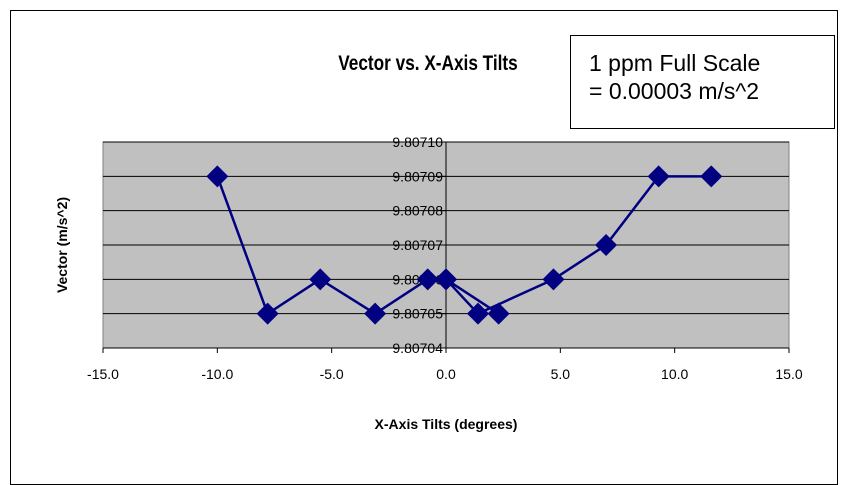 This screenshot has width=850, height=485. Describe the element at coordinates (446, 424) in the screenshot. I see `x-axis-title: X-Axis Tilts (degrees)` at that location.